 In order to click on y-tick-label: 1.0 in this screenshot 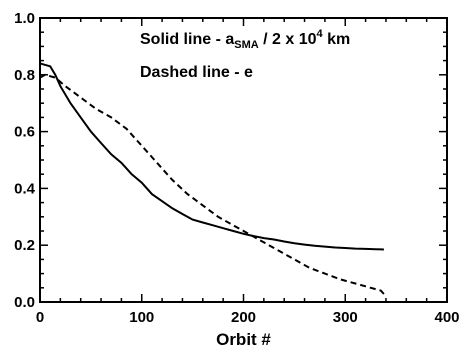, I will do `click(24, 18)`.